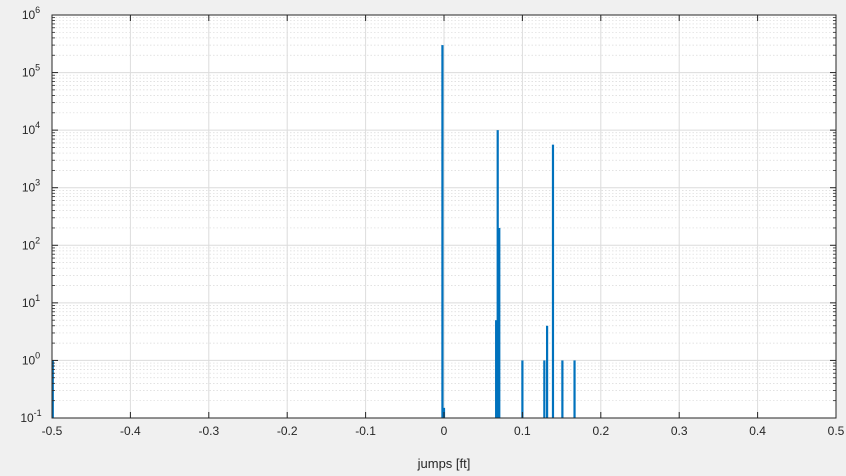 The height and width of the screenshot is (476, 846). Describe the element at coordinates (31, 128) in the screenshot. I see `y-tick-label: 10⁴` at that location.